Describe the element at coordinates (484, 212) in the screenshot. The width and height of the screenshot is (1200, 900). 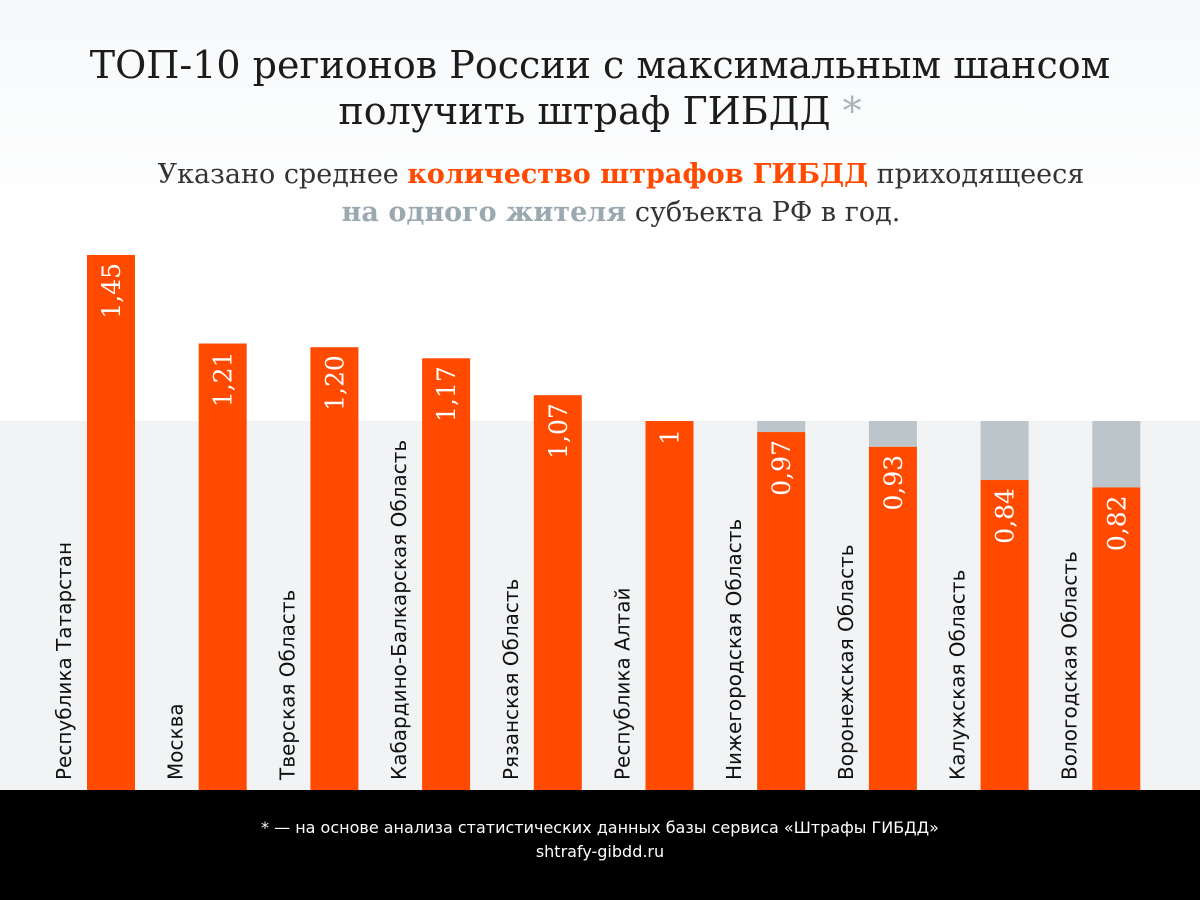
I see `subtitle-highlight-resident: на одного жителя` at that location.